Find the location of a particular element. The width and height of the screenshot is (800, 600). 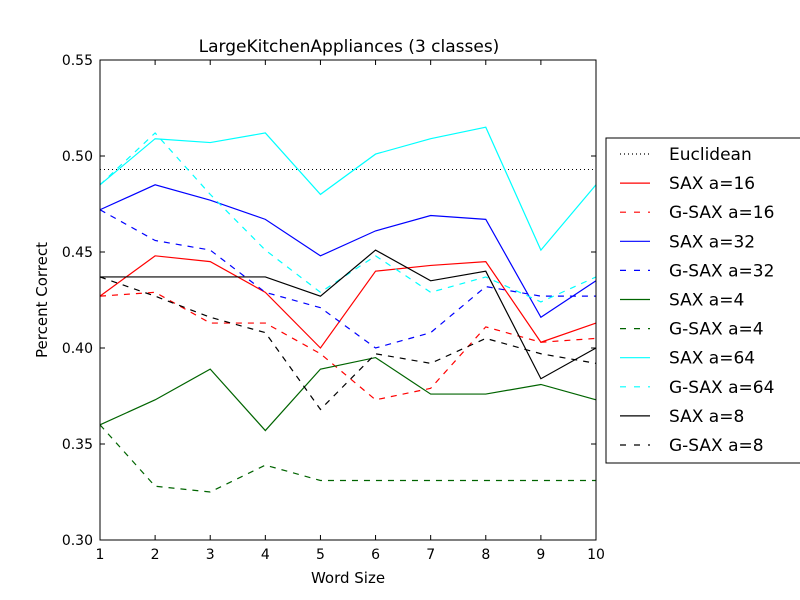

x-tick-label: 8 is located at coordinates (485, 555).